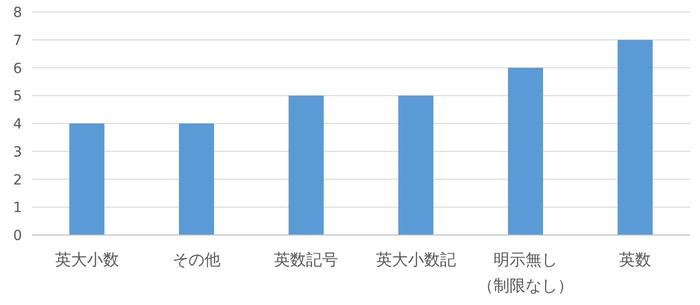 The image size is (700, 305). What do you see at coordinates (17, 68) in the screenshot?
I see `y-tick-label: 6` at bounding box center [17, 68].